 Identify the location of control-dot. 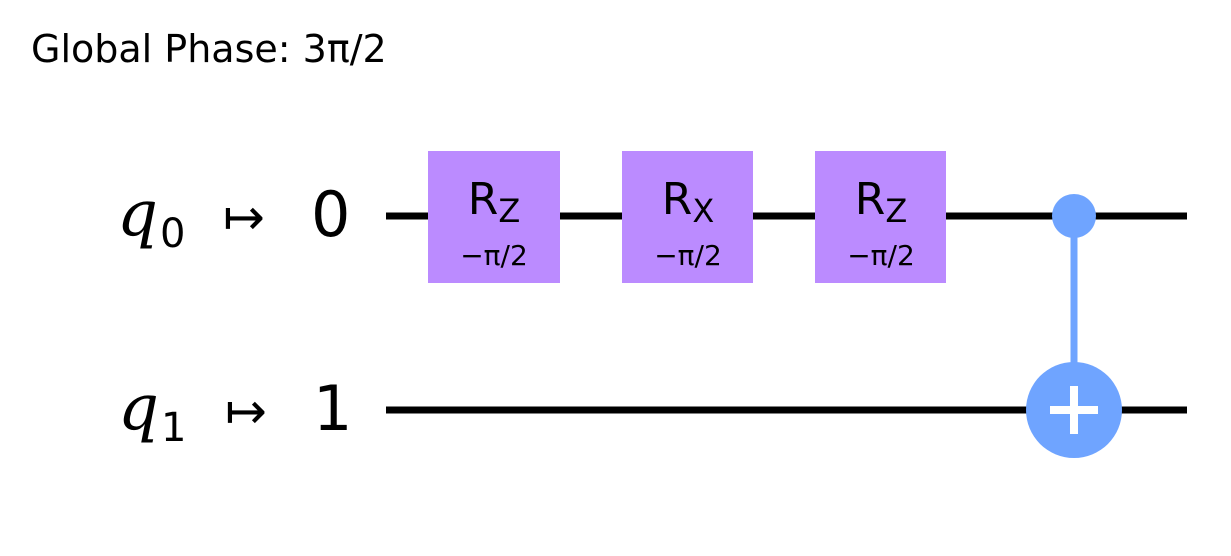
(1074, 216).